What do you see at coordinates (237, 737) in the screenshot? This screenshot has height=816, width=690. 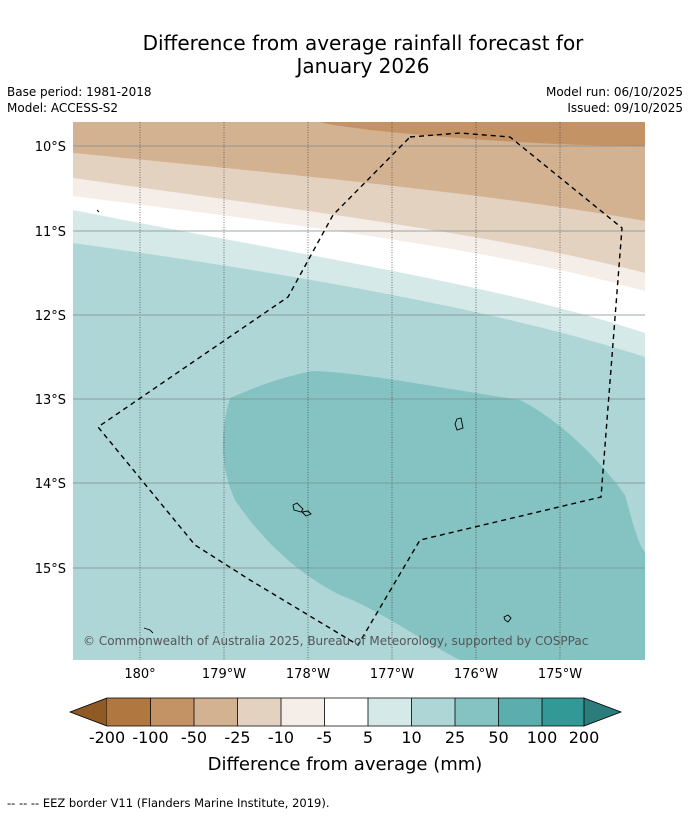 I see `colorbar-tick: -25` at bounding box center [237, 737].